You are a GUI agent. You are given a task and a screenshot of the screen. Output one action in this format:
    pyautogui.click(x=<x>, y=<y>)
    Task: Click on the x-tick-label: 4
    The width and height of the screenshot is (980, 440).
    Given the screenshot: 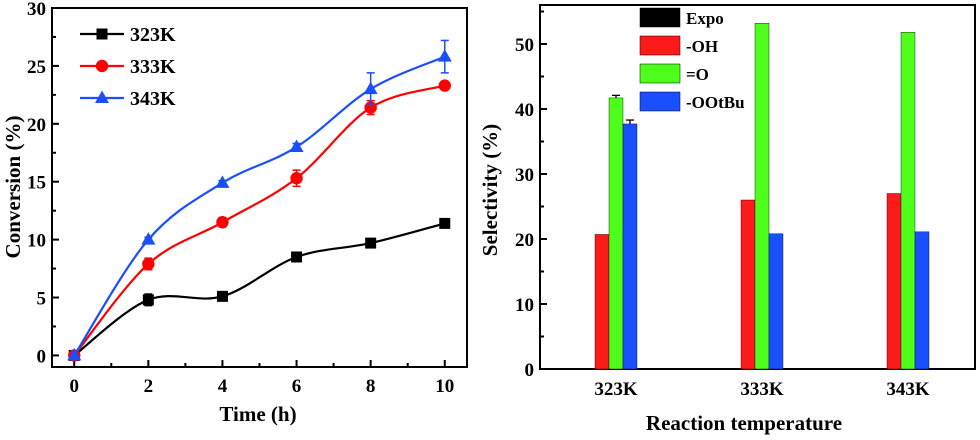 What is the action you would take?
    pyautogui.click(x=223, y=386)
    